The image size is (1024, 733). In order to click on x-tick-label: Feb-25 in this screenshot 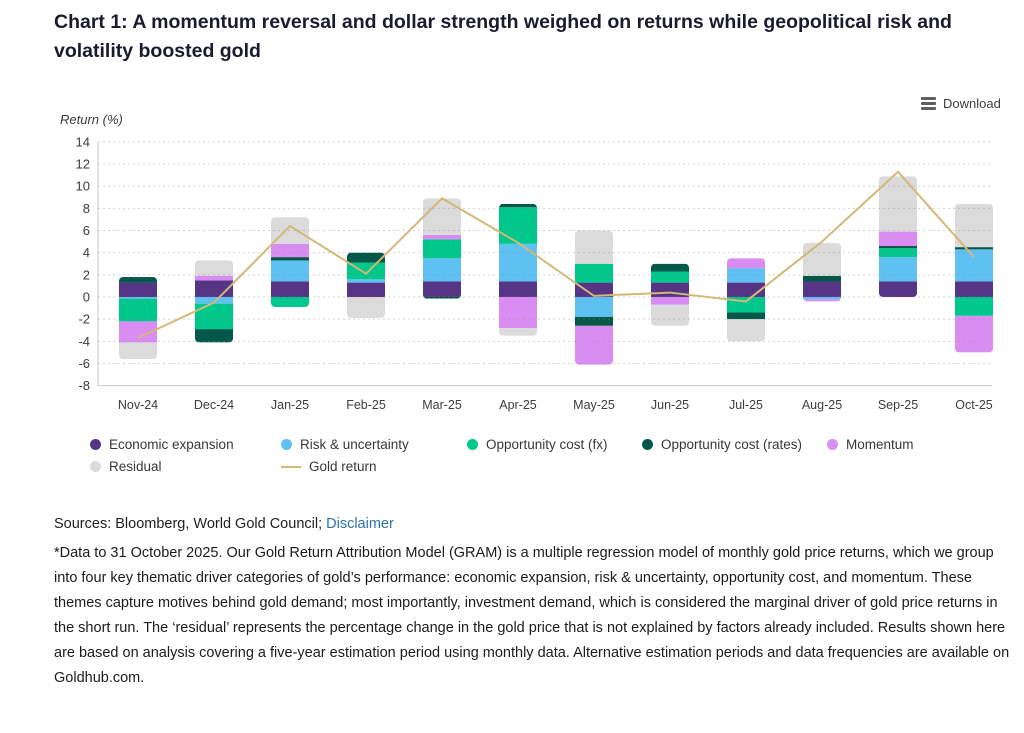, I will do `click(366, 405)`.